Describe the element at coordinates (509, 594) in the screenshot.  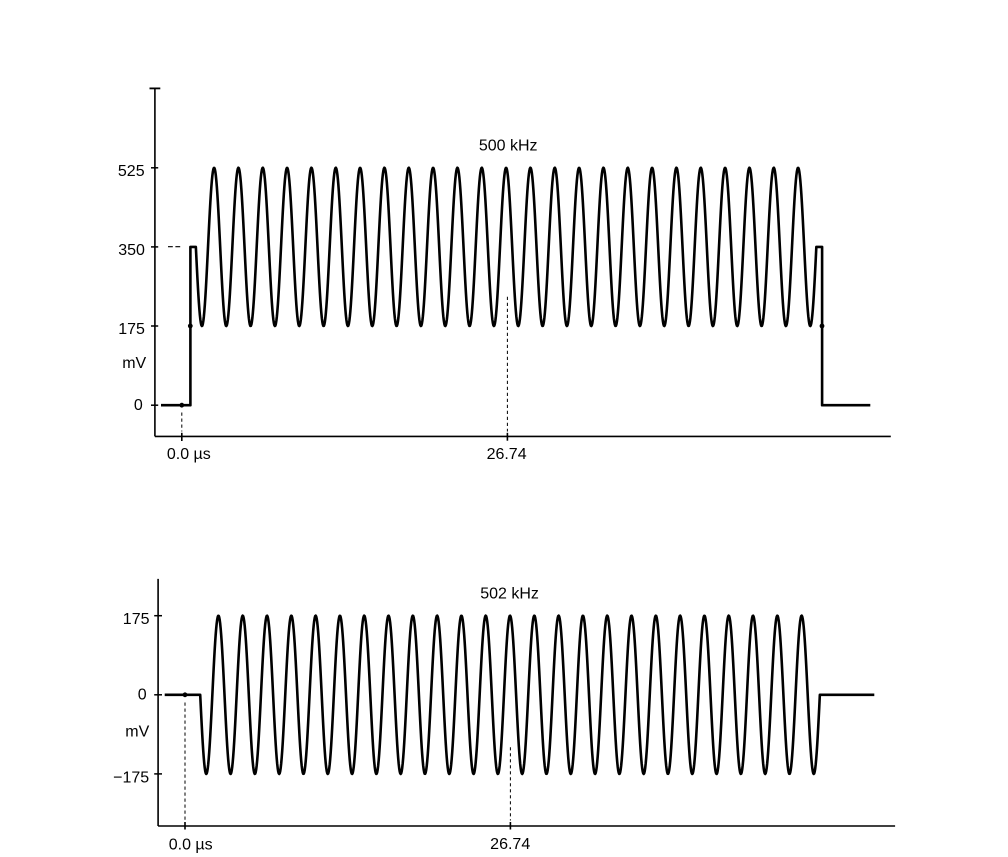
I see `svg-text: 502 kHz` at that location.